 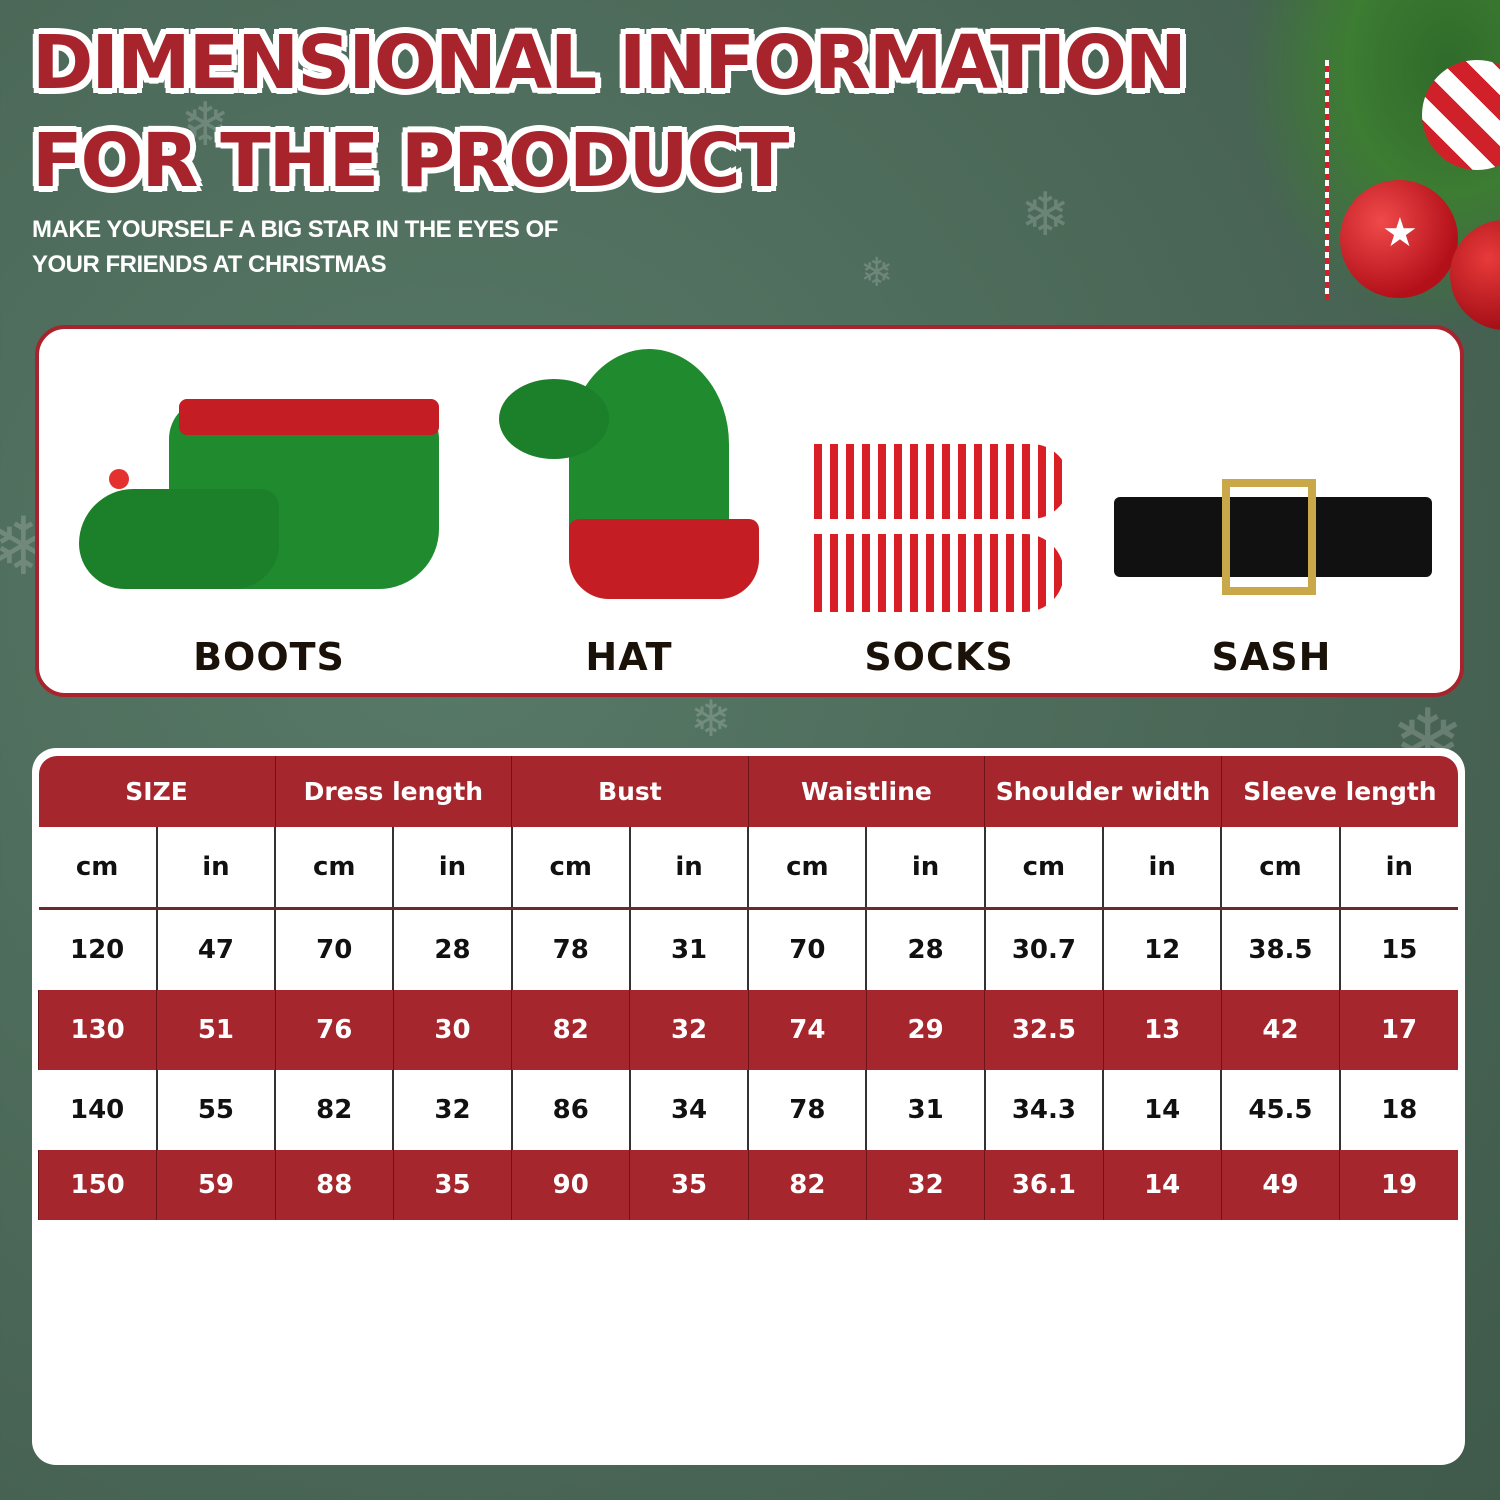 I want to click on header-size: SIZE, so click(x=157, y=791).